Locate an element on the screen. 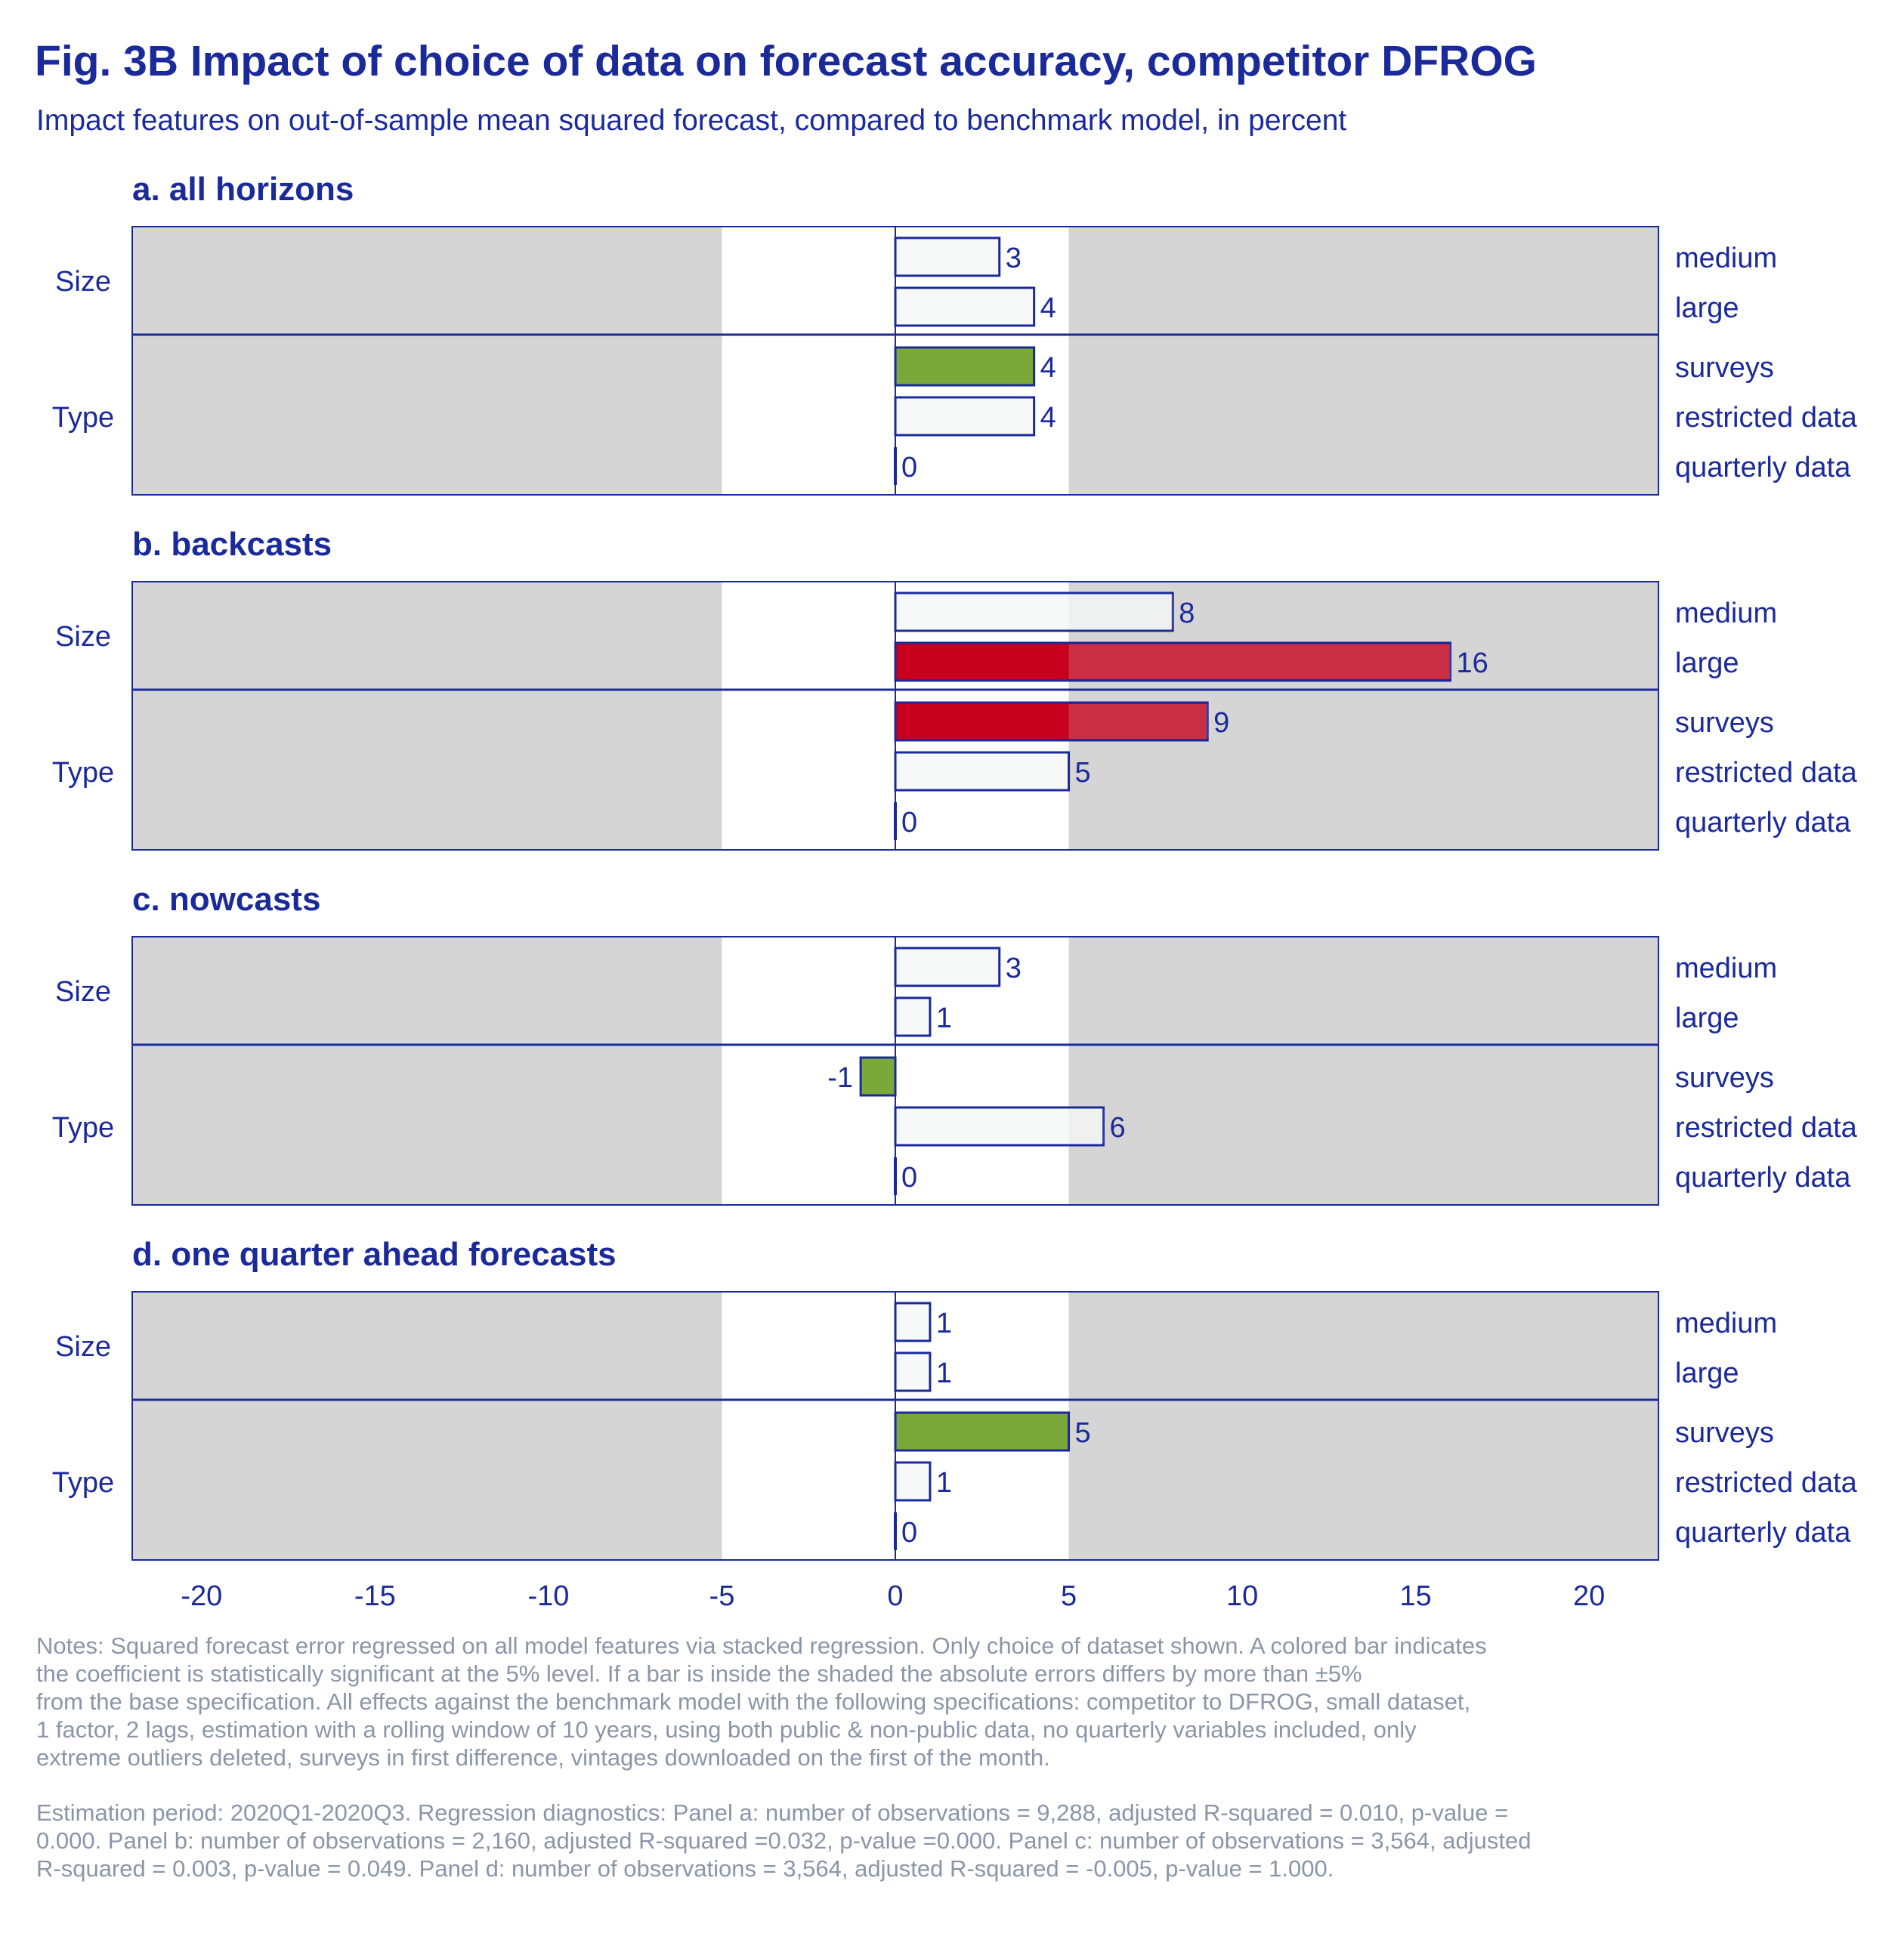 Image resolution: width=1904 pixels, height=1949 pixels. x-tick-label: -20 is located at coordinates (201, 1596).